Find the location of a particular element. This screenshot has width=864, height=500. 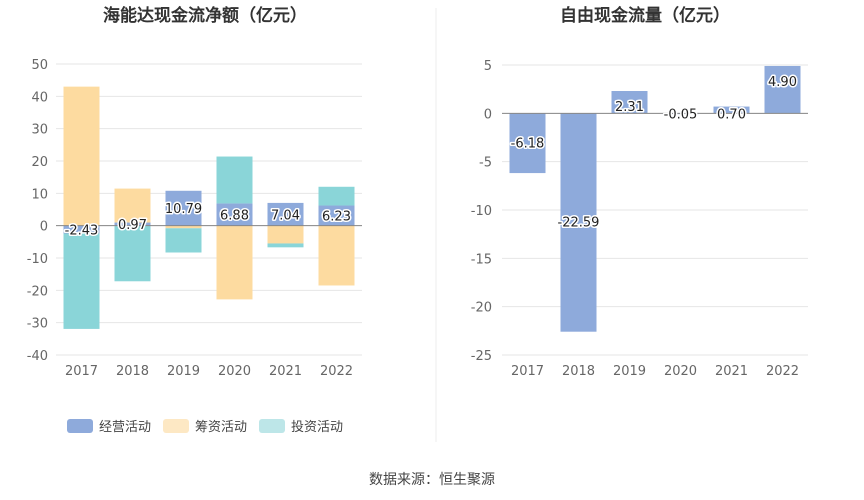

right-data-label: 0.70 is located at coordinates (731, 114).